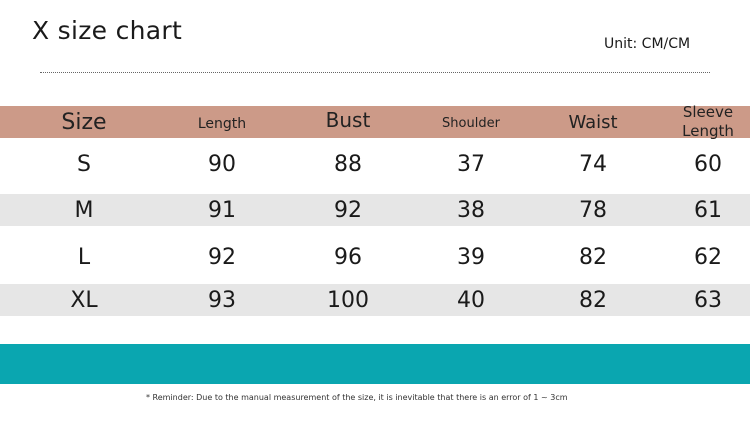 This screenshot has height=448, width=750. I want to click on cell-size: L, so click(84, 257).